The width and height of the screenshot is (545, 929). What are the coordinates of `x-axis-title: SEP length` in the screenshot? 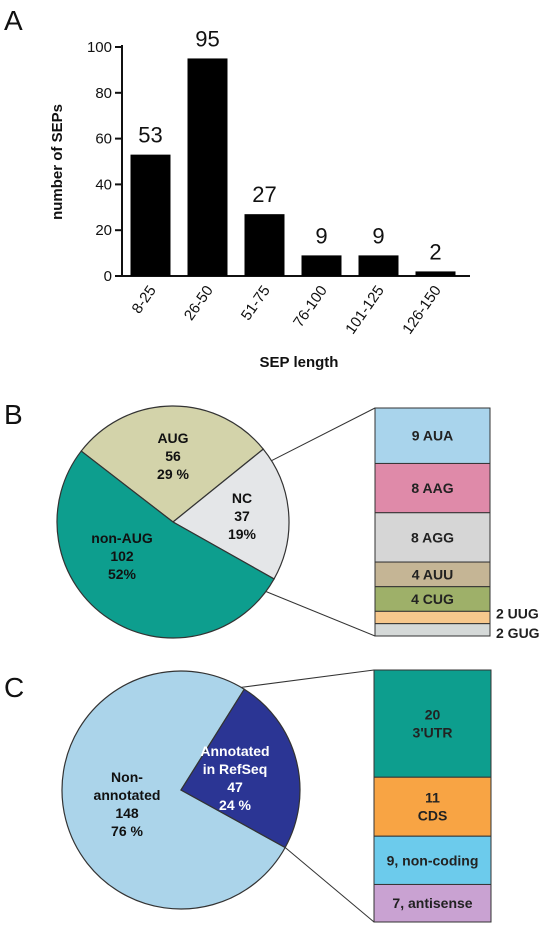 It's located at (299, 362).